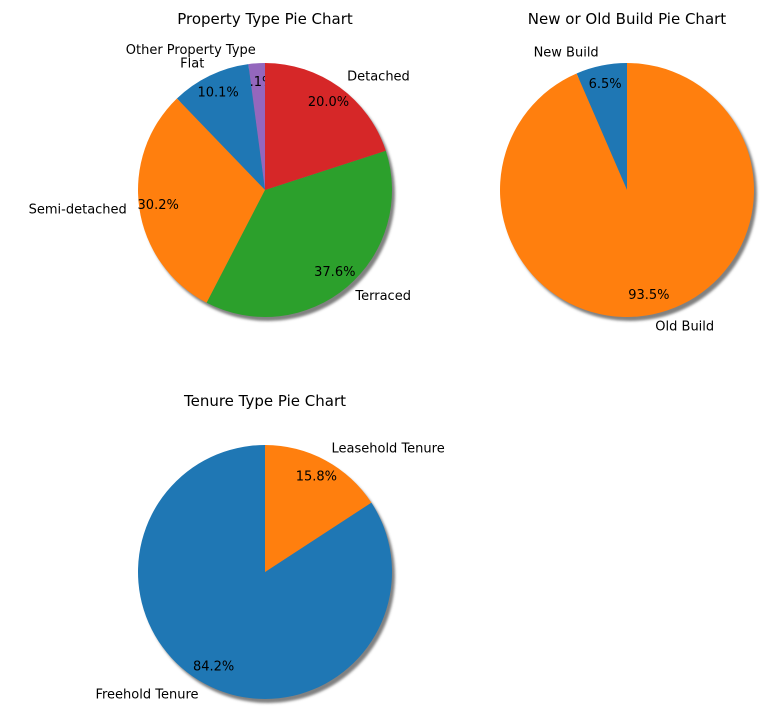 This screenshot has height=715, width=775. What do you see at coordinates (299, 233) in the screenshot?
I see `pie-slice-terraced` at bounding box center [299, 233].